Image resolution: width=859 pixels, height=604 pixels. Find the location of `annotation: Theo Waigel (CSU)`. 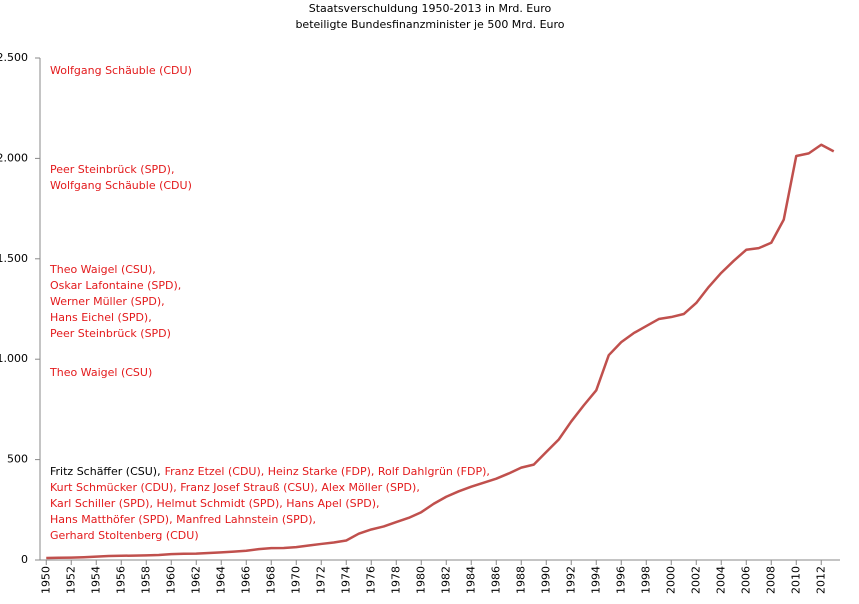

annotation: Theo Waigel (CSU) is located at coordinates (100, 372).